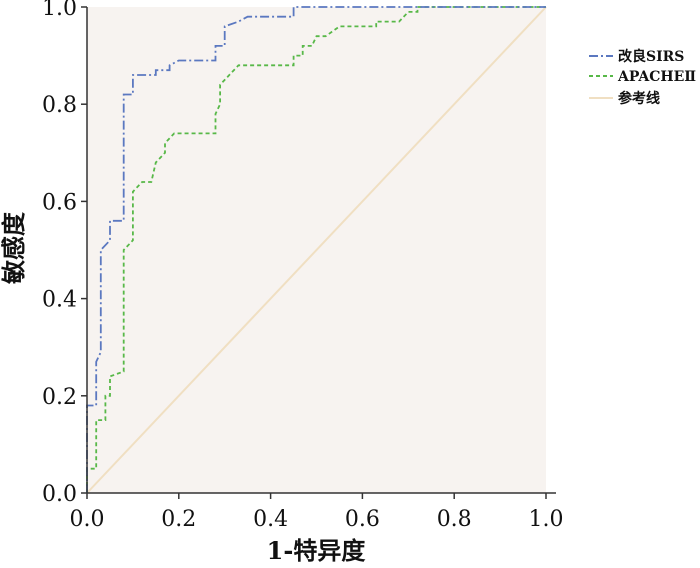 This screenshot has width=700, height=568. I want to click on x-tick-label: 0.8, so click(454, 519).